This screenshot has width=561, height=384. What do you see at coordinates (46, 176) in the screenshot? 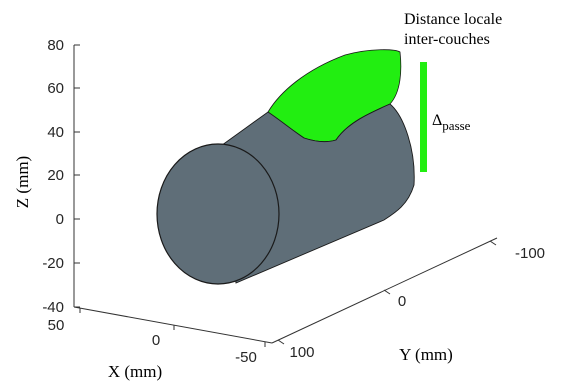
I see `z-axis: 80 60 40 20 0 -20 -40 Z (mm)` at bounding box center [46, 176].